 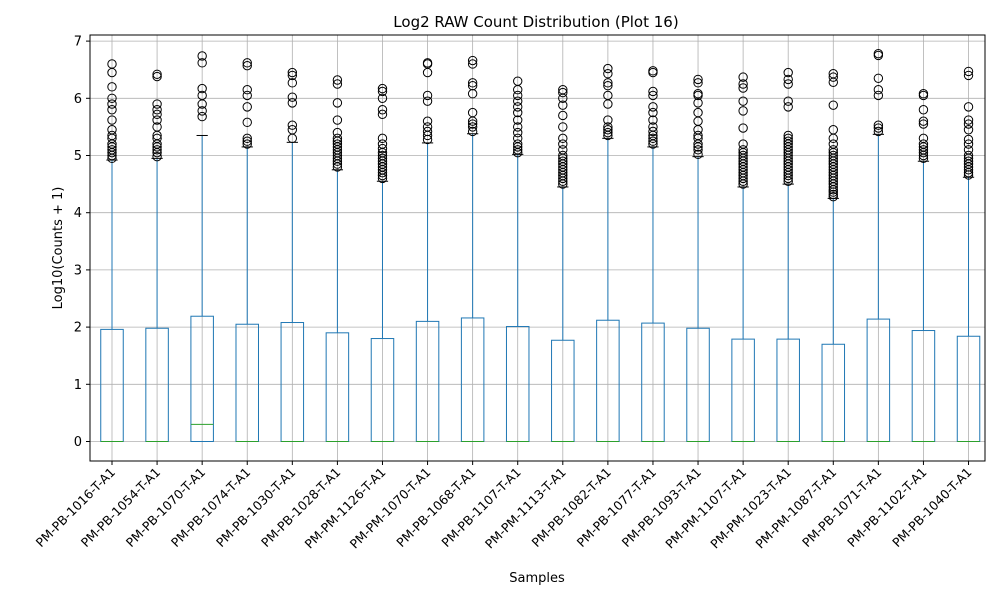 What do you see at coordinates (78, 385) in the screenshot?
I see `y-tick-label: 1` at bounding box center [78, 385].